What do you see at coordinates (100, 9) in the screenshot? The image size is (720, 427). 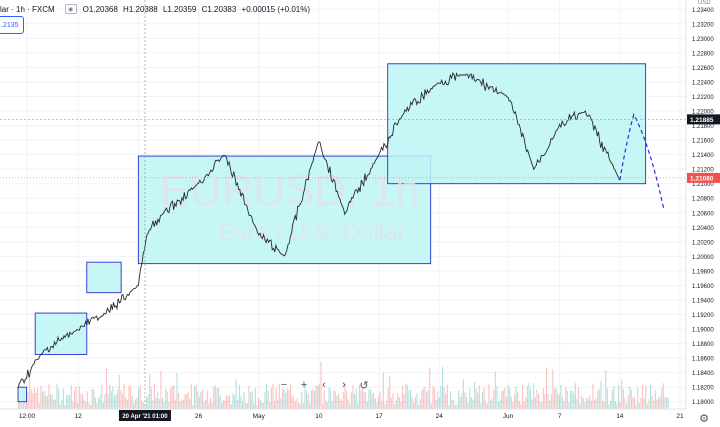 I see `legend-open: O1.20368` at bounding box center [100, 9].